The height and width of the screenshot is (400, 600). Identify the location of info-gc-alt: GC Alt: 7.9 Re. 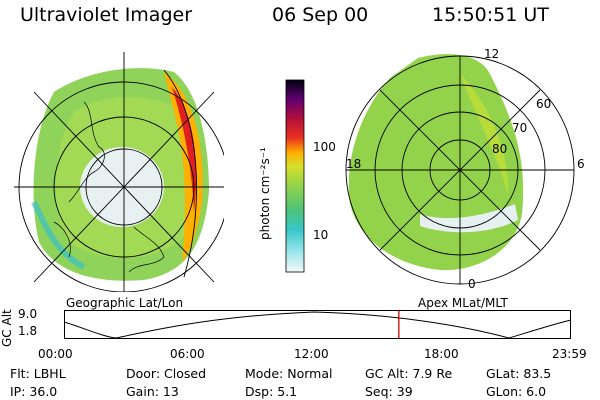
(409, 373).